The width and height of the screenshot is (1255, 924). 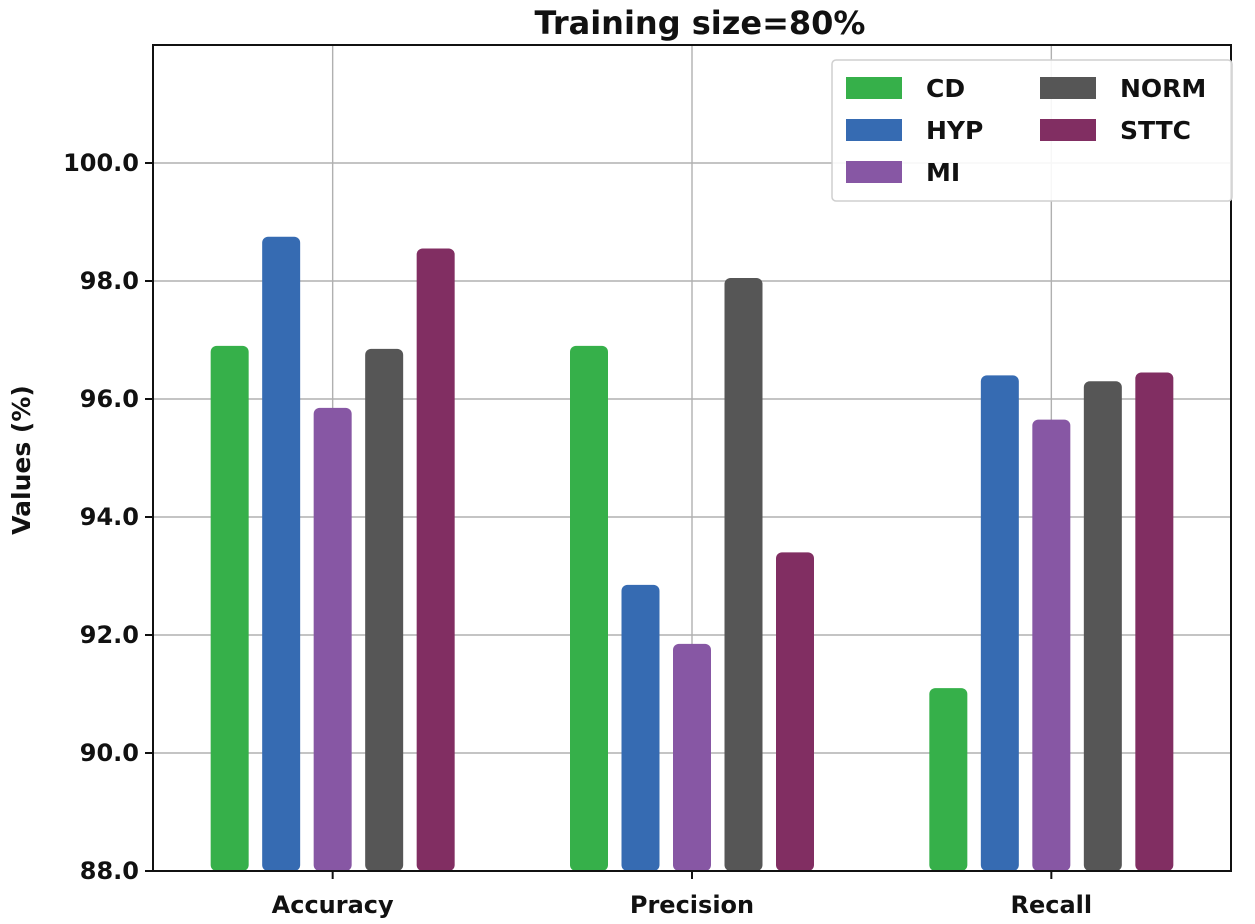 I want to click on legend-label-norm: NORM, so click(x=1163, y=88).